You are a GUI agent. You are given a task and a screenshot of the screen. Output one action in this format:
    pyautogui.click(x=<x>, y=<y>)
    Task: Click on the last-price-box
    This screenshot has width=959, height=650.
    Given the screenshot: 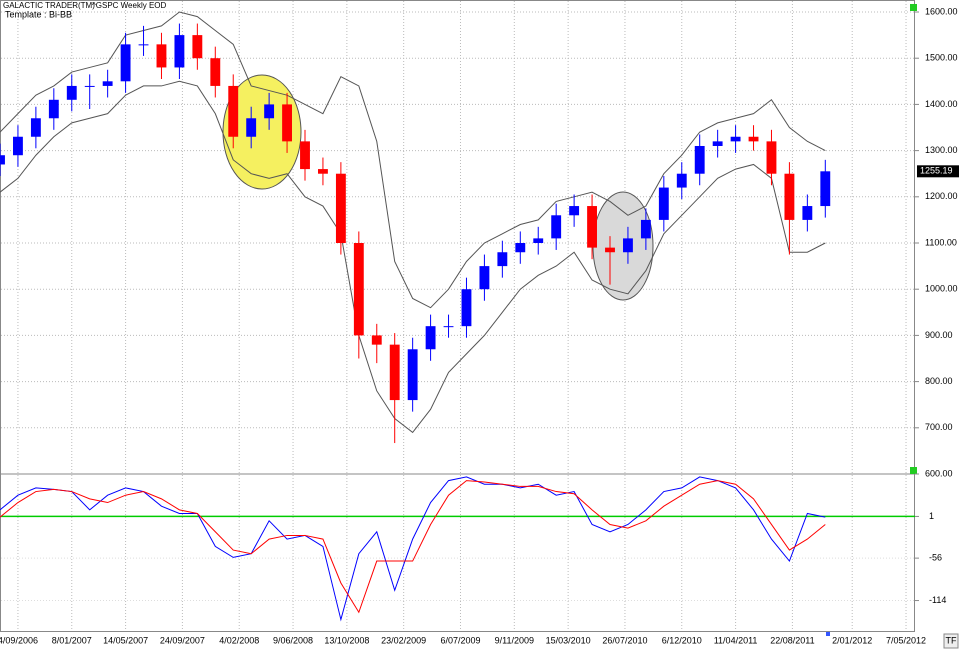 What is the action you would take?
    pyautogui.click(x=938, y=171)
    